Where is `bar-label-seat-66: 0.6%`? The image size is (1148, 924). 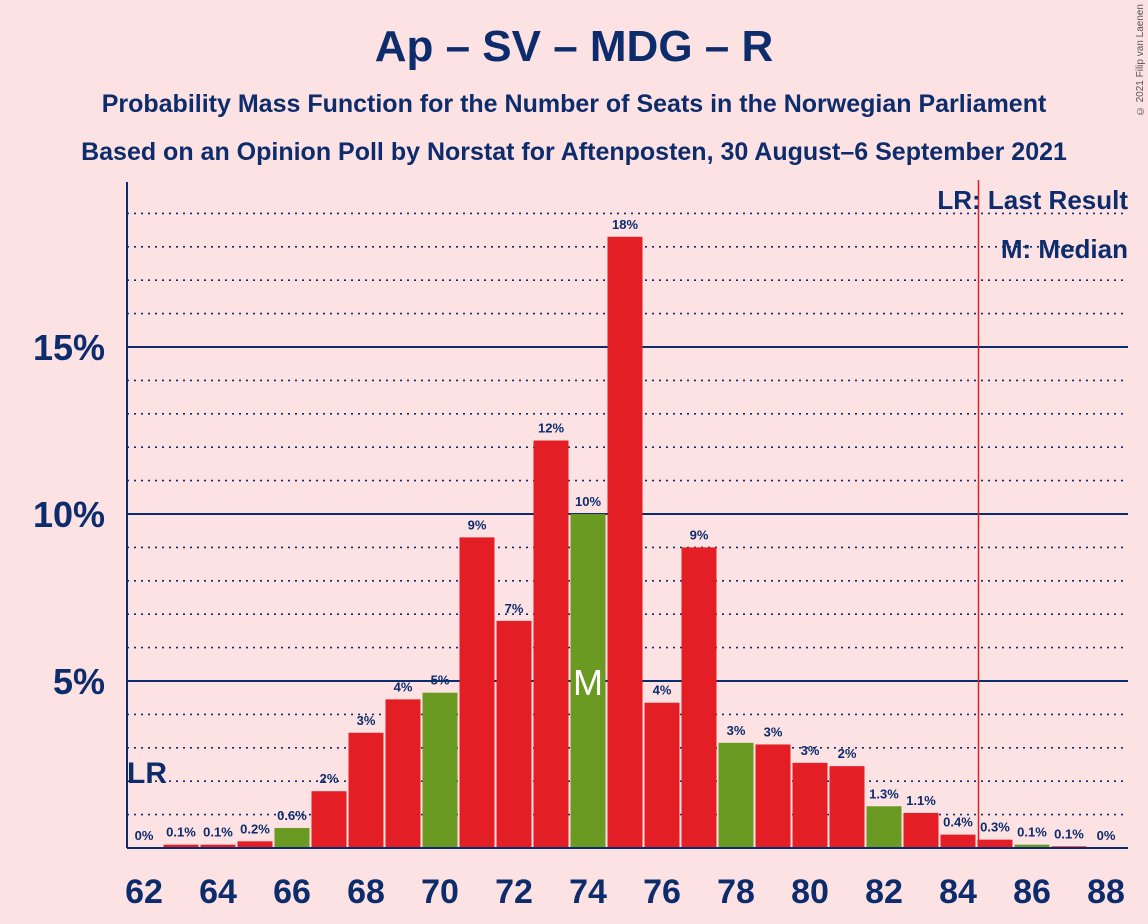
bar-label-seat-66: 0.6% is located at coordinates (292, 815).